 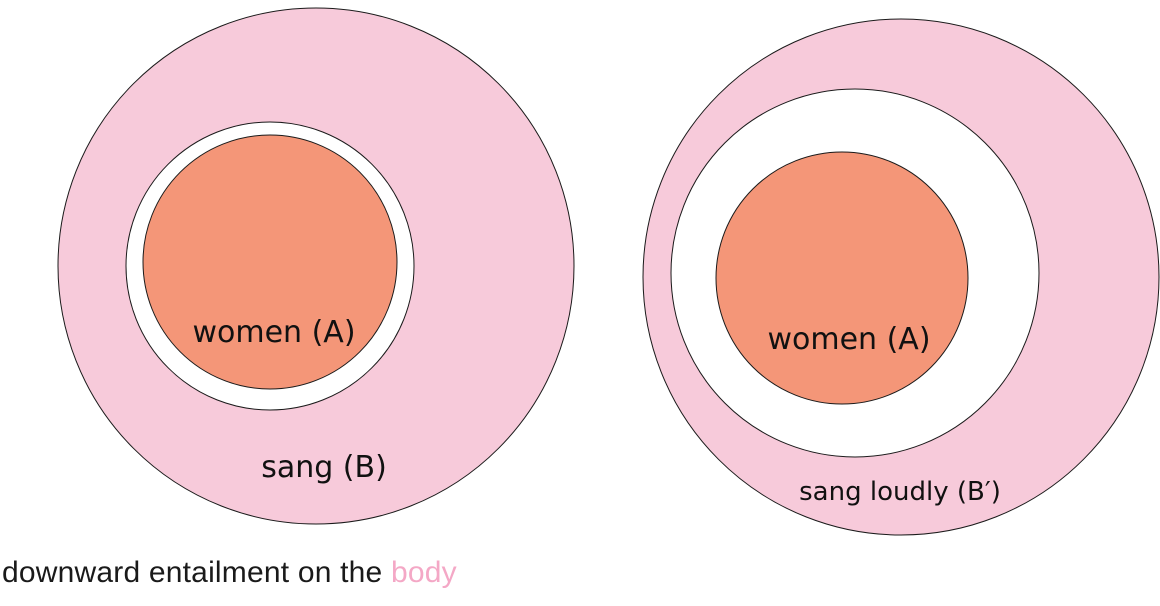 I want to click on caption-text: downward entailment on the, so click(x=196, y=572).